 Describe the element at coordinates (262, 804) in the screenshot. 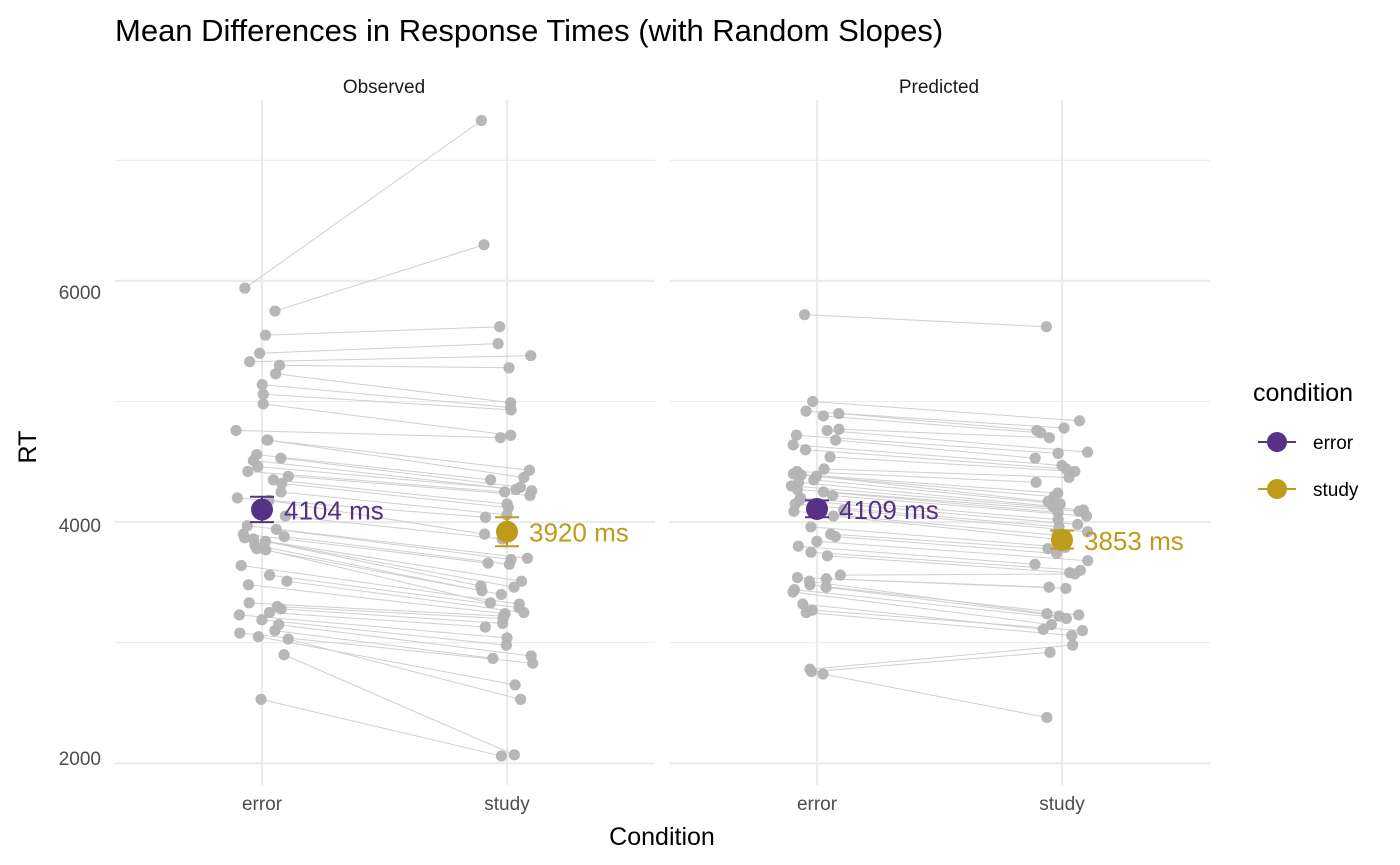

I see `panel-observed-x-tick-error: error` at that location.